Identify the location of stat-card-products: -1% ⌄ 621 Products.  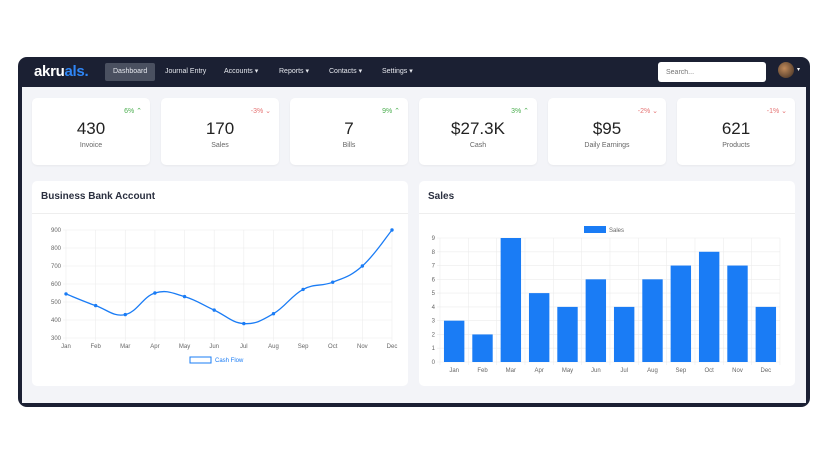
(736, 131).